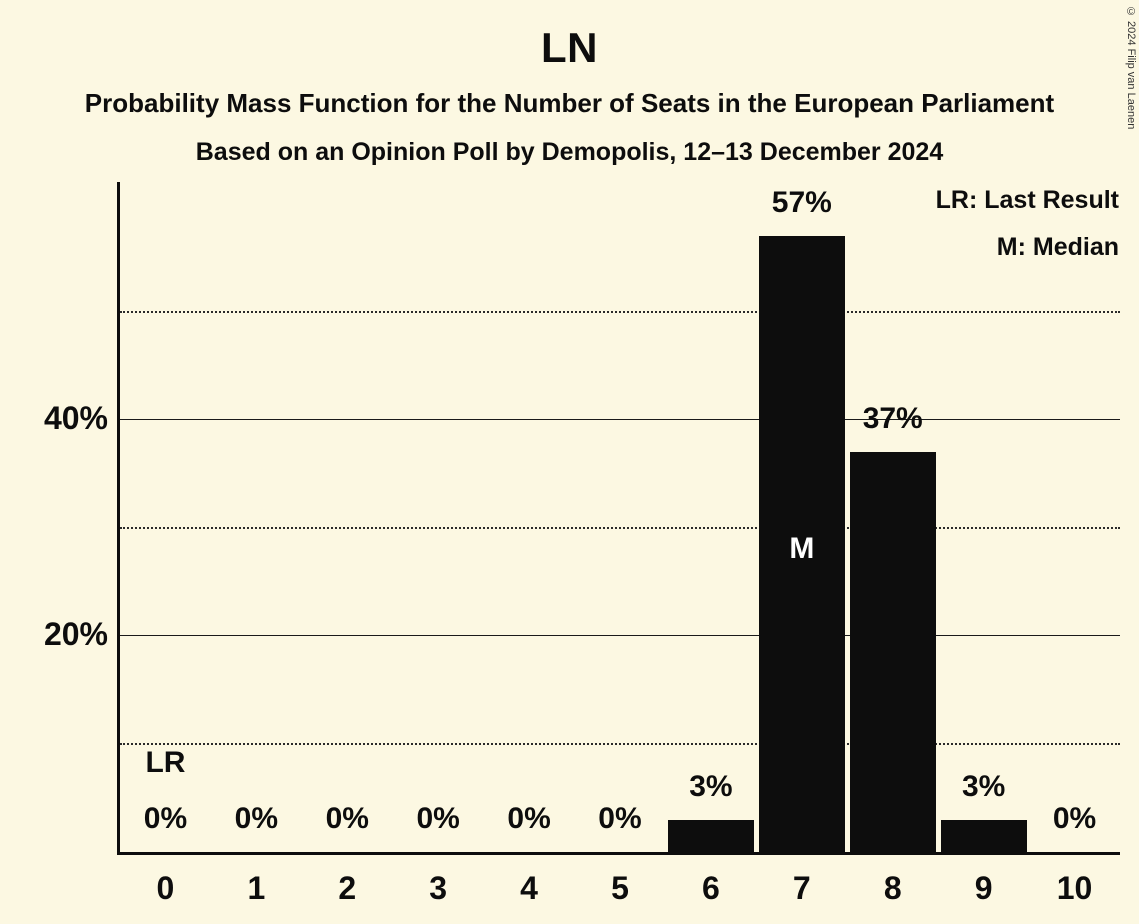 The image size is (1139, 924). I want to click on x-axis-tick-label-9: 9, so click(983, 888).